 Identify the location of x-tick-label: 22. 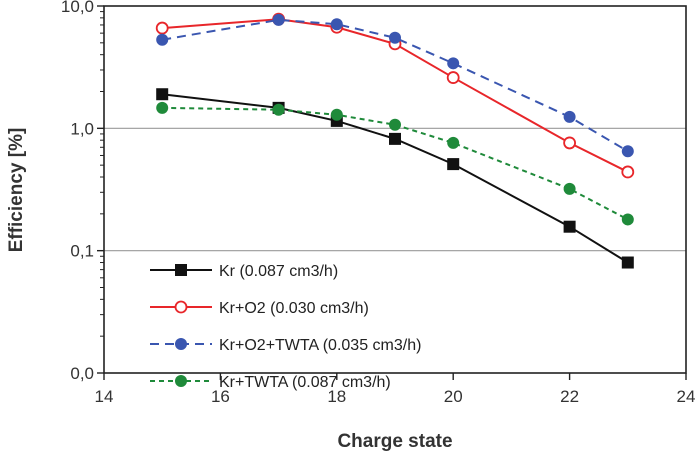
(569, 396).